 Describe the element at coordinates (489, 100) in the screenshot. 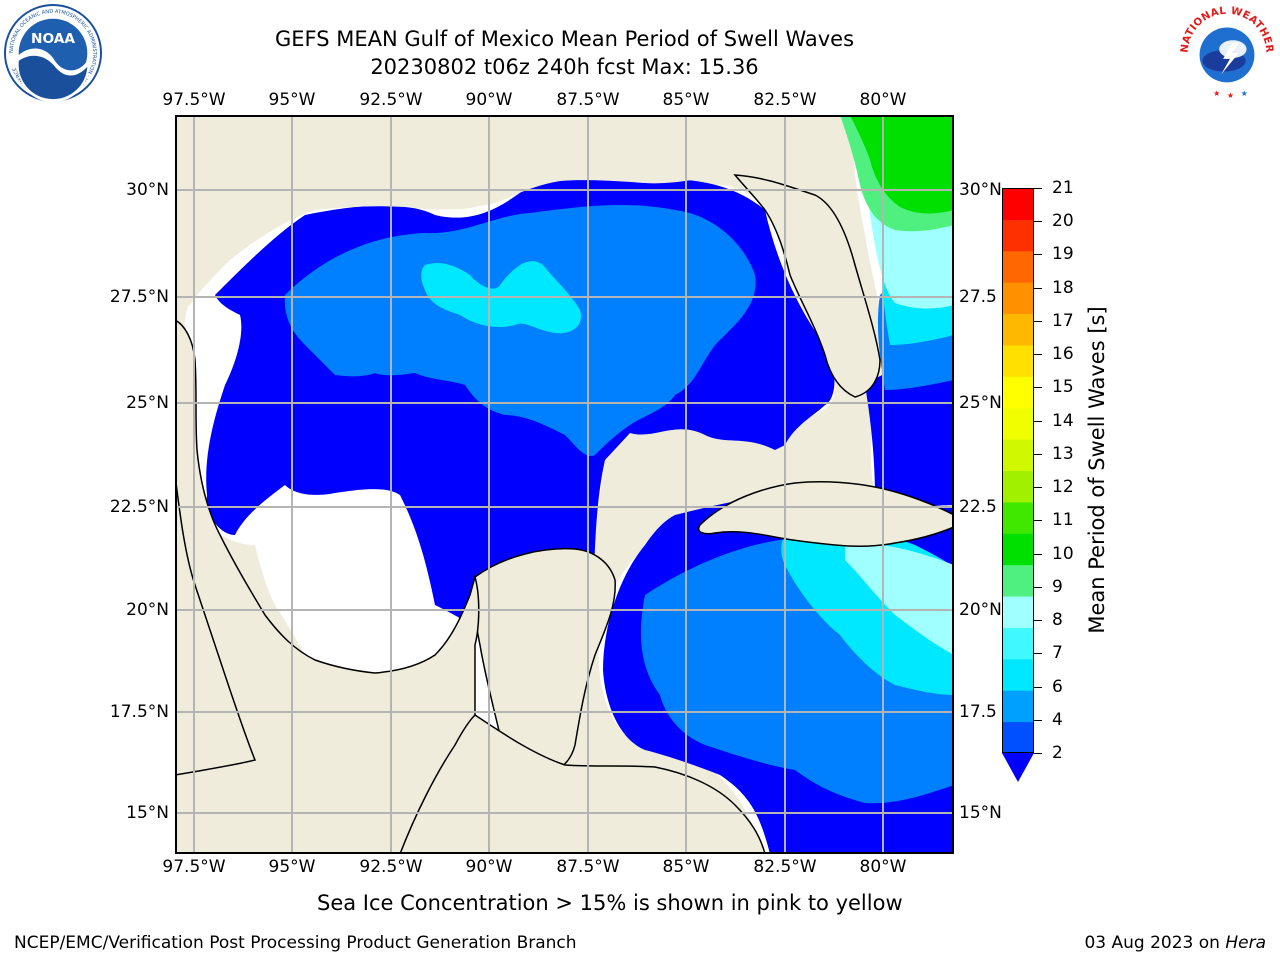

I see `lon-label-top-90w: 90°W` at that location.